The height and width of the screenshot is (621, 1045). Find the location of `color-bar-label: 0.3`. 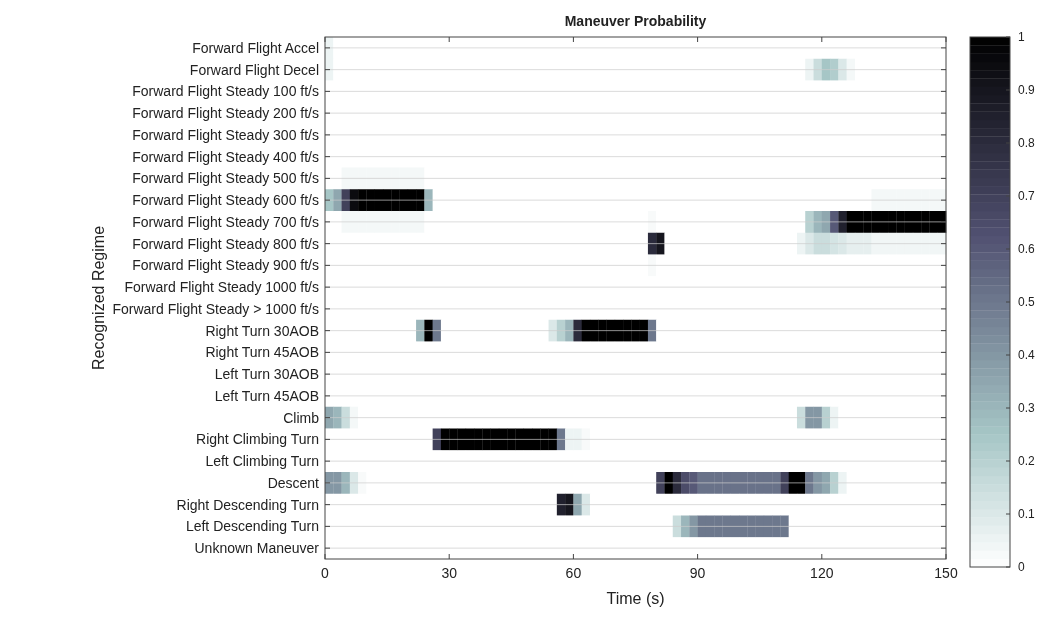

color-bar-label: 0.3 is located at coordinates (1027, 408).